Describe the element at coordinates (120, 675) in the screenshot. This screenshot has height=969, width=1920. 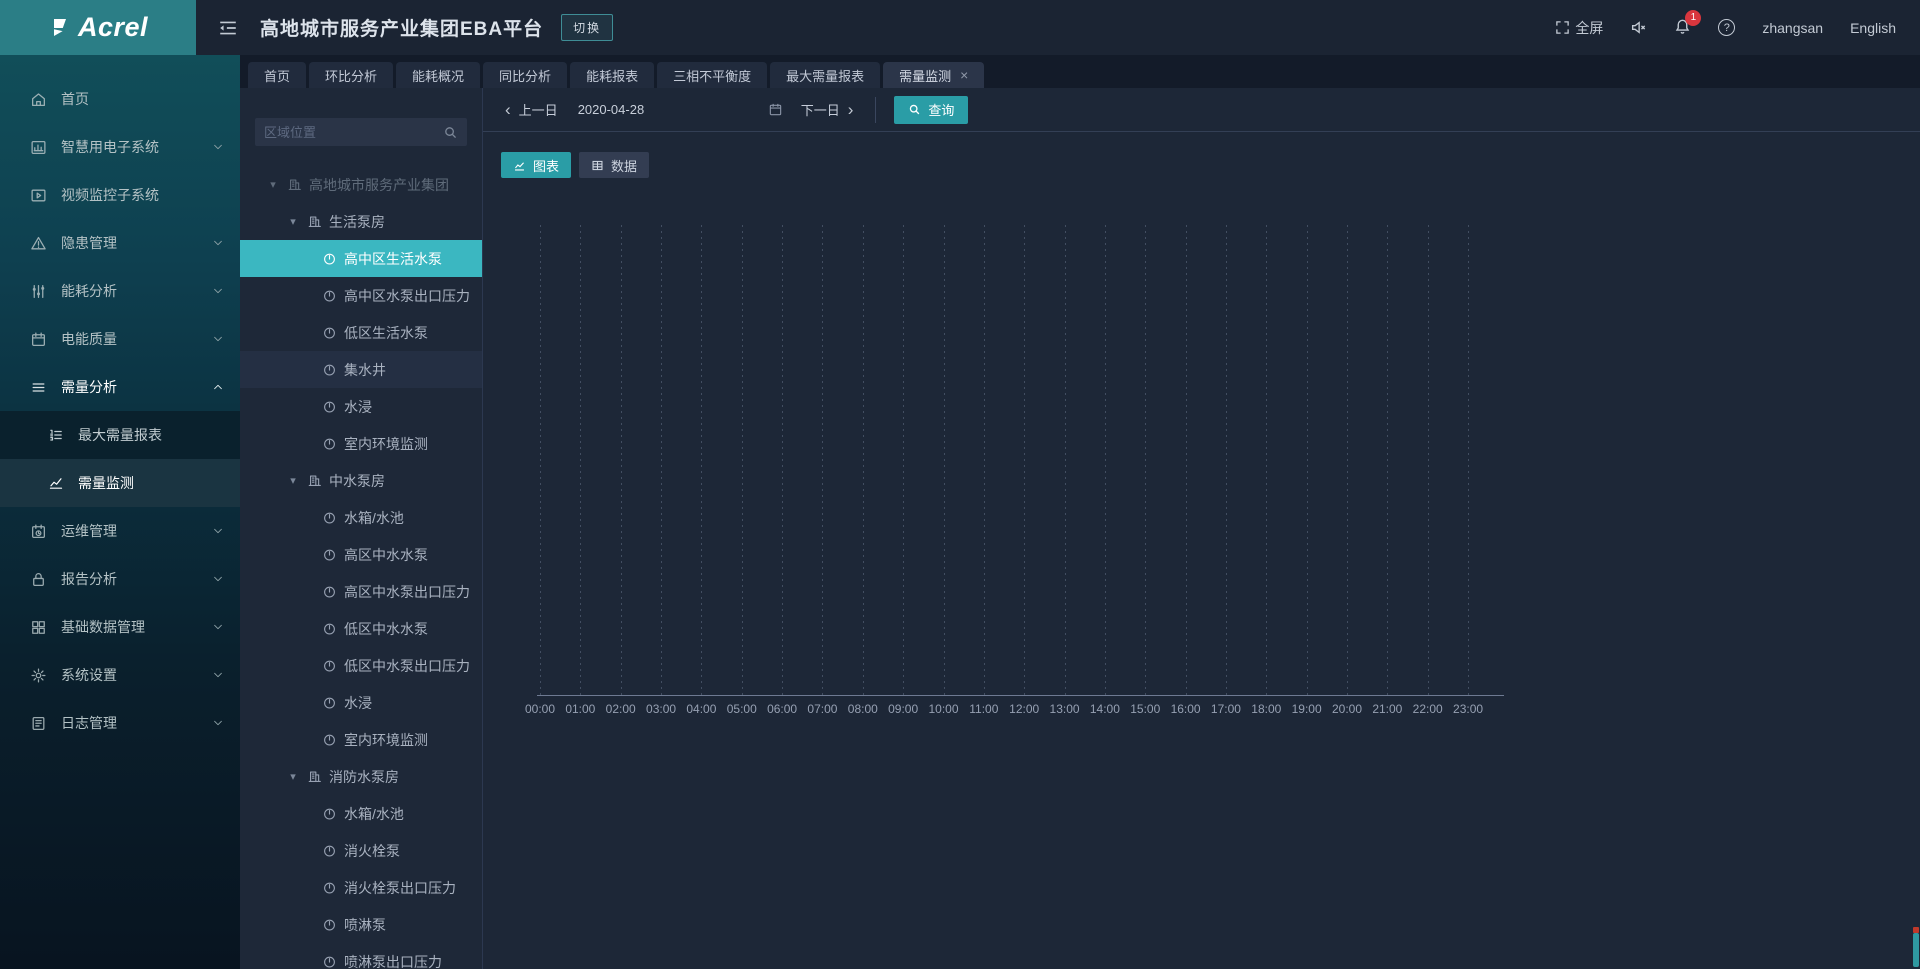
I see `sidebar-item: 系统设置` at that location.